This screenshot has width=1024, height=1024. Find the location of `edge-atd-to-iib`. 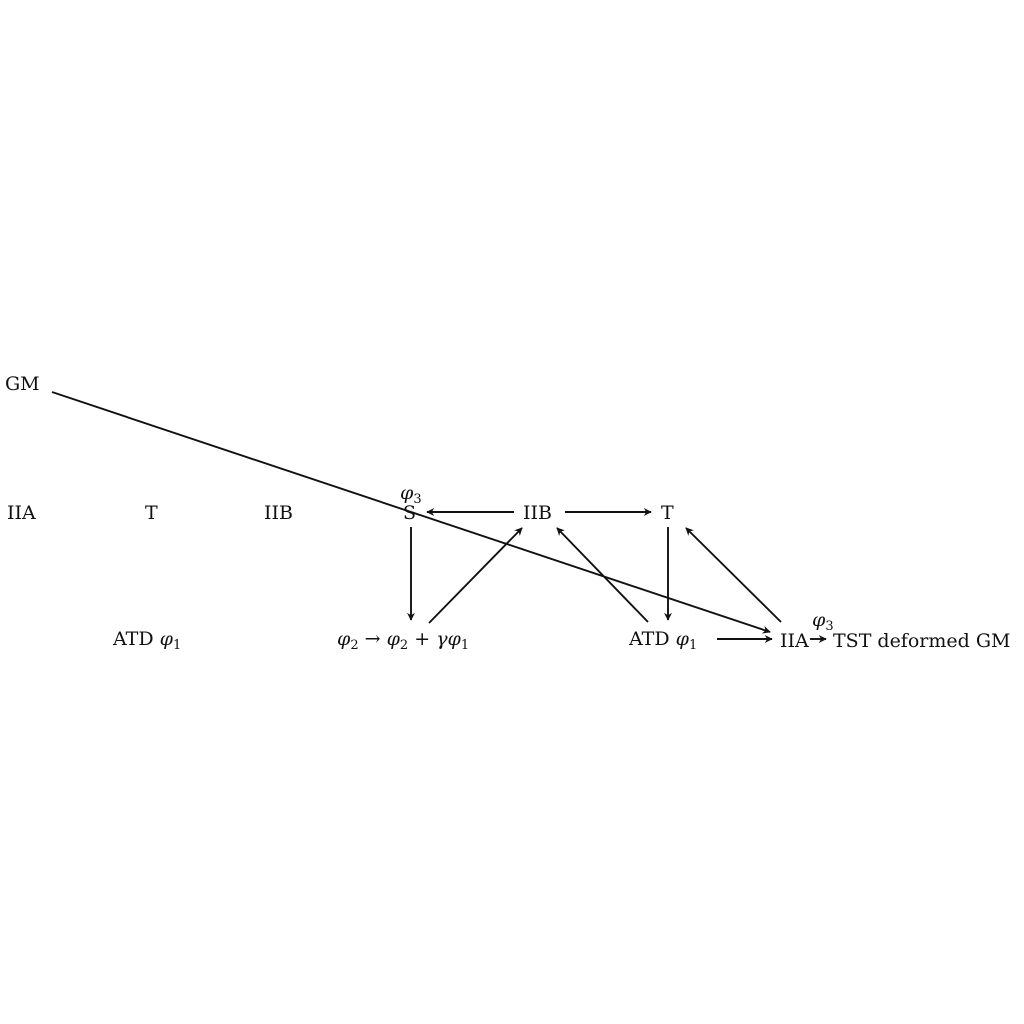

edge-atd-to-iib is located at coordinates (602, 575).